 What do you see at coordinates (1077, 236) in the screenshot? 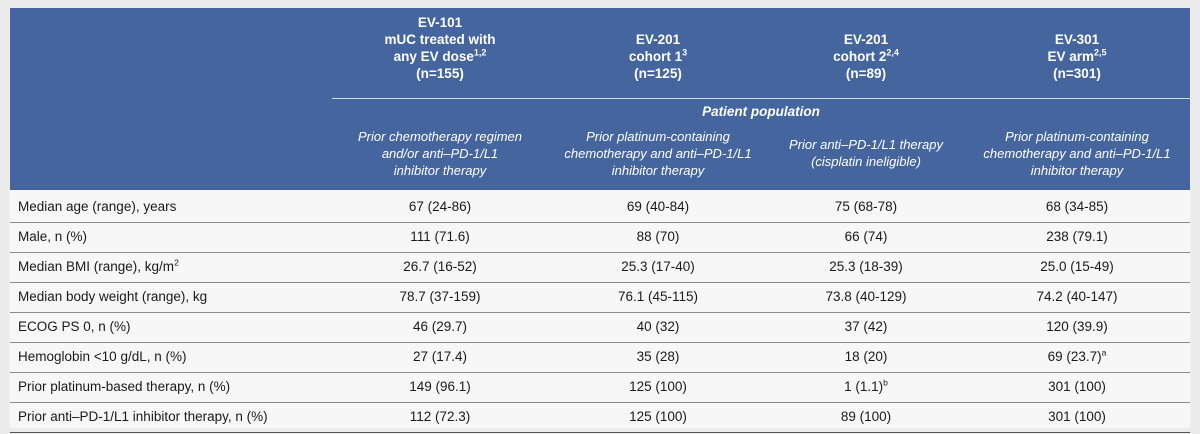
I see `cell-value: 238 (79.1)` at bounding box center [1077, 236].